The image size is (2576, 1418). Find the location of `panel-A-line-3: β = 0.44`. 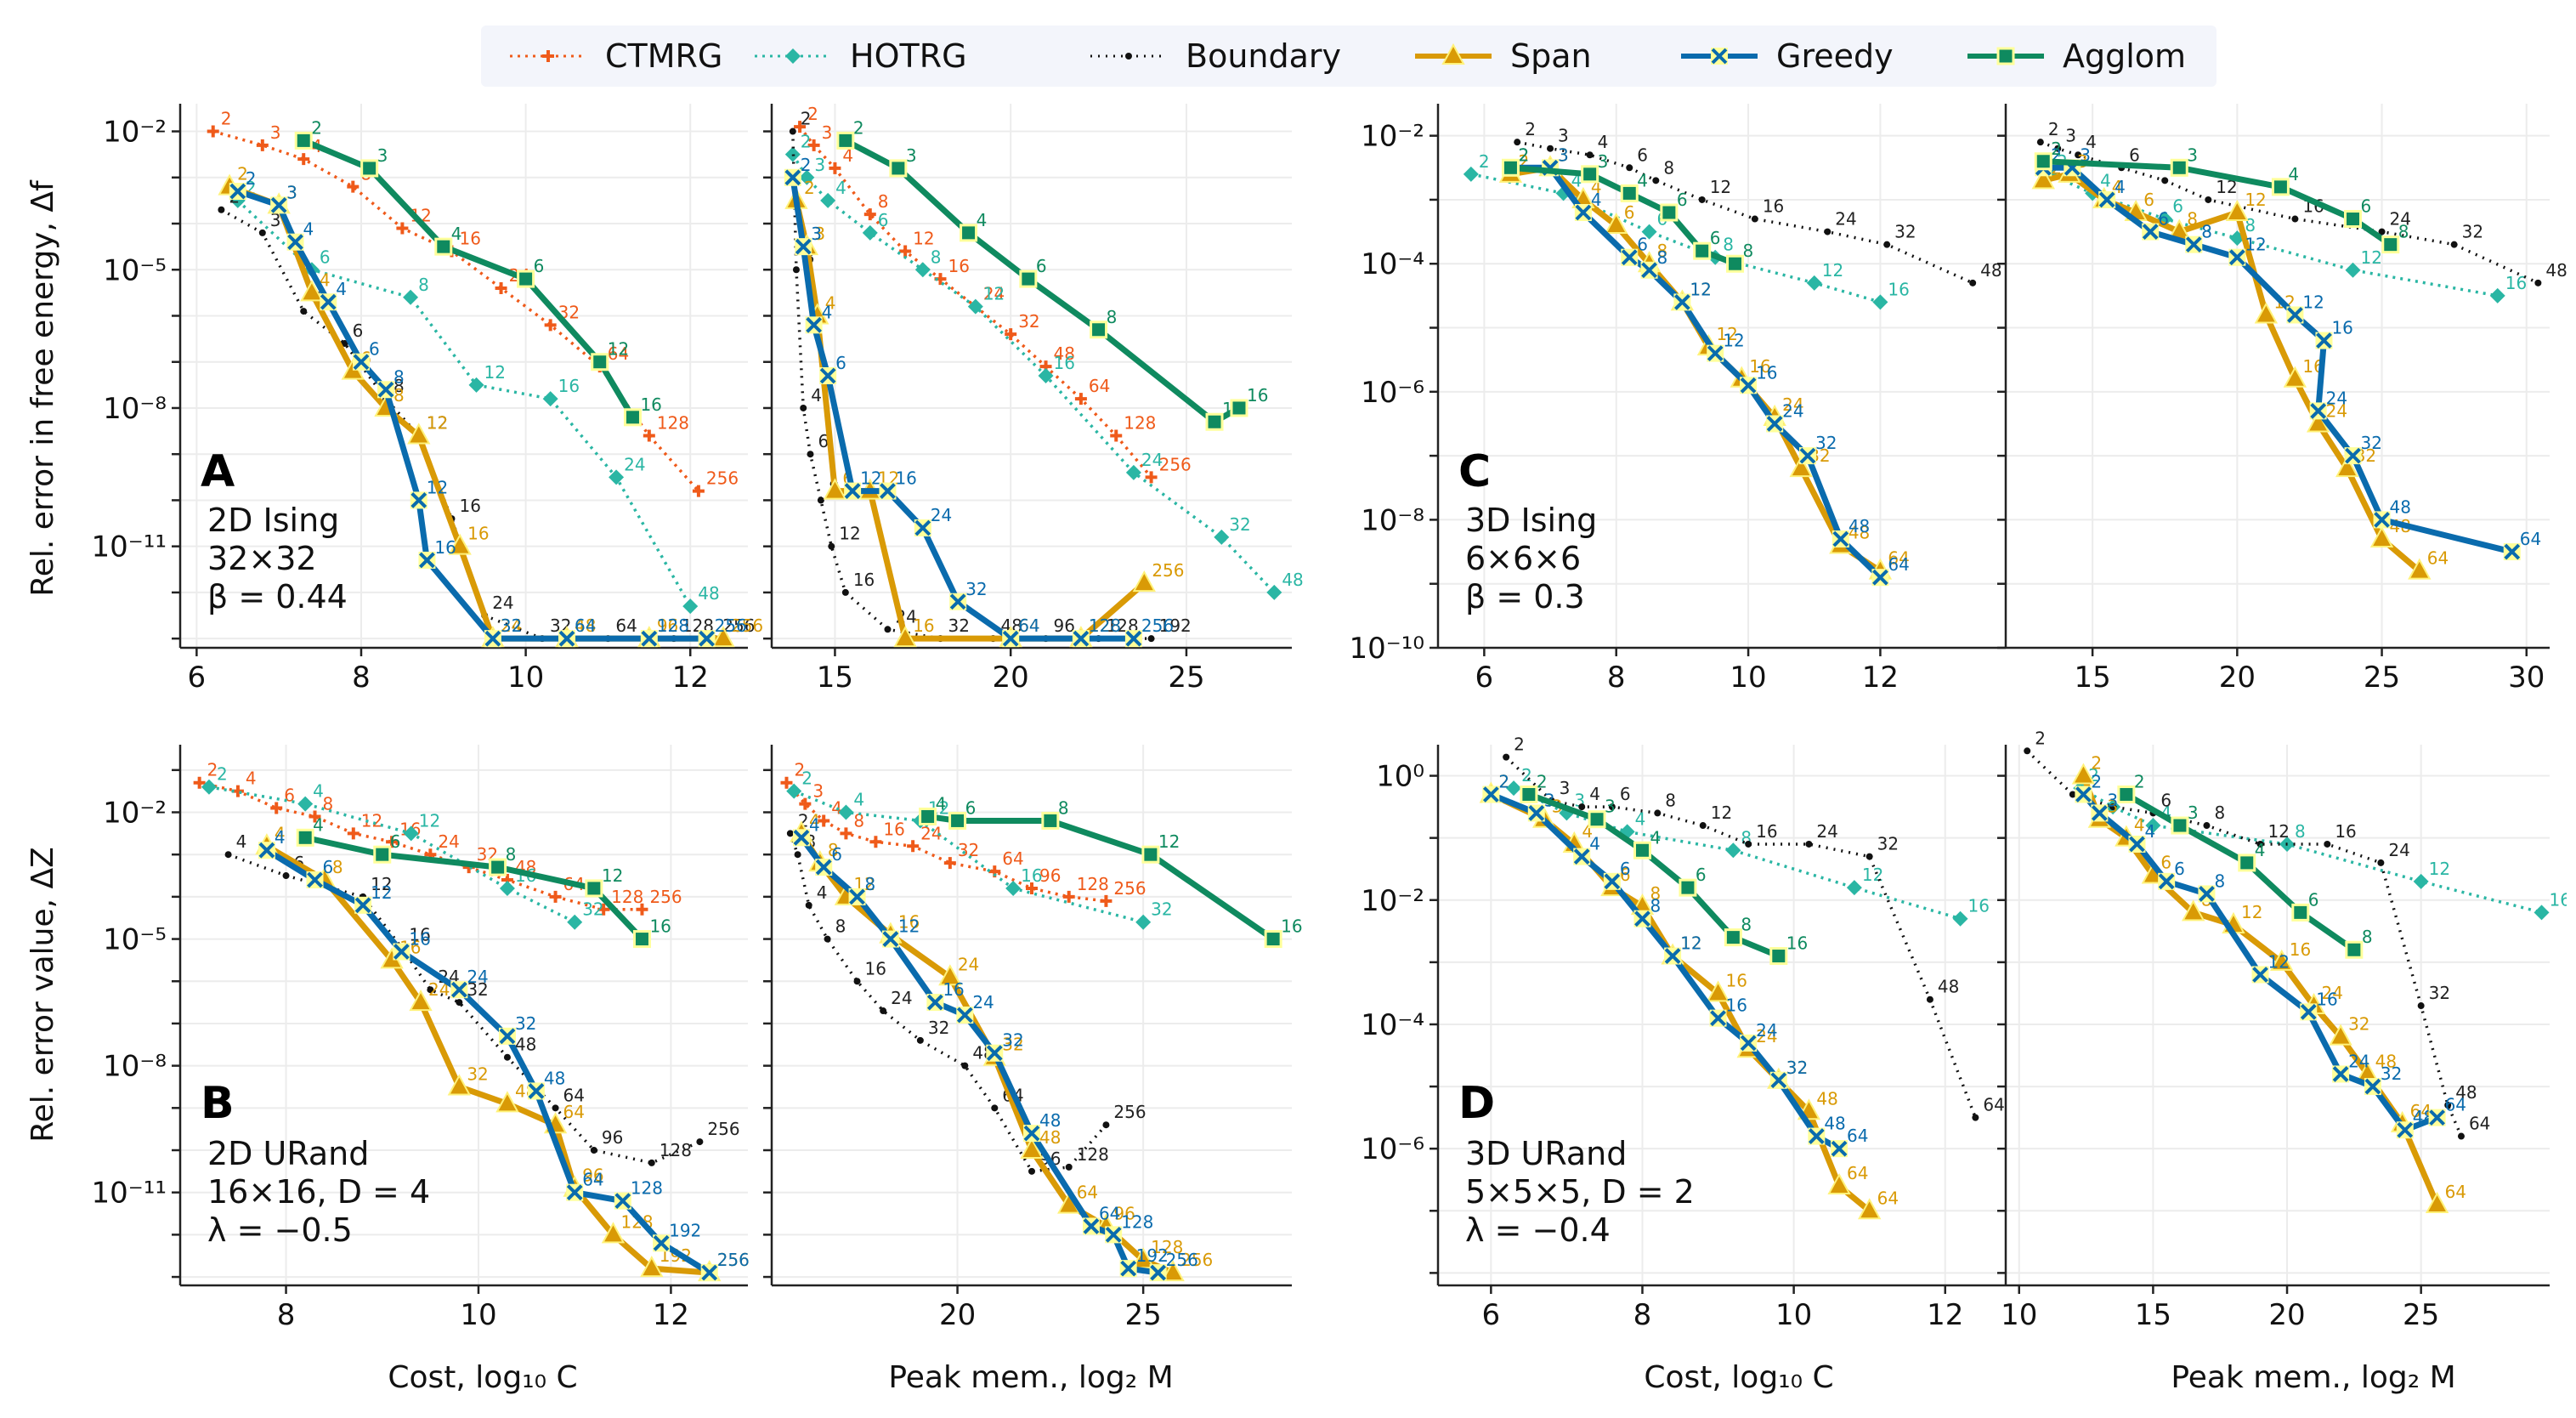

panel-A-line-3: β = 0.44 is located at coordinates (277, 596).